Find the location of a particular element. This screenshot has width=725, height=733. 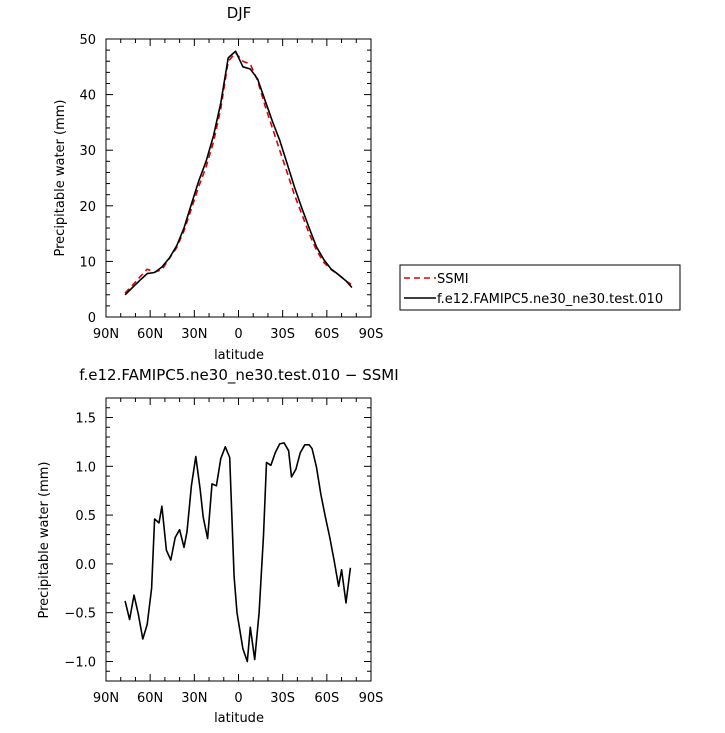

panel-bottom-xtick-label: 60S is located at coordinates (326, 698).